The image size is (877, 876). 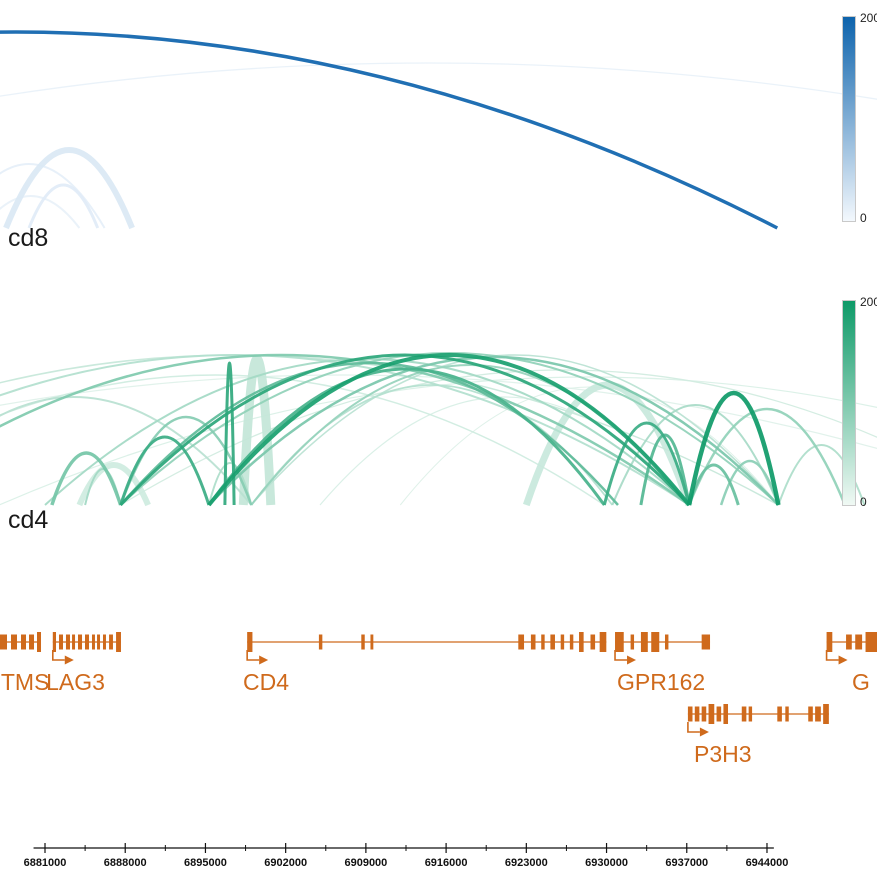 What do you see at coordinates (849, 119) in the screenshot?
I see `cd8-legend-gradient-bar` at bounding box center [849, 119].